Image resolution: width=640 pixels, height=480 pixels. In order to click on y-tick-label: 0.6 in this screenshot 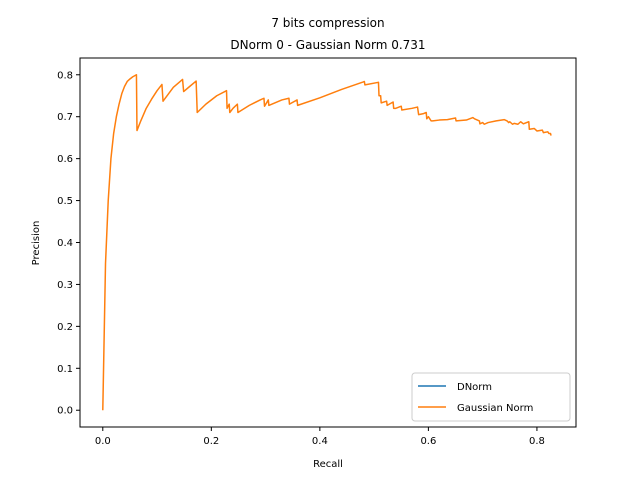, I will do `click(65, 159)`.